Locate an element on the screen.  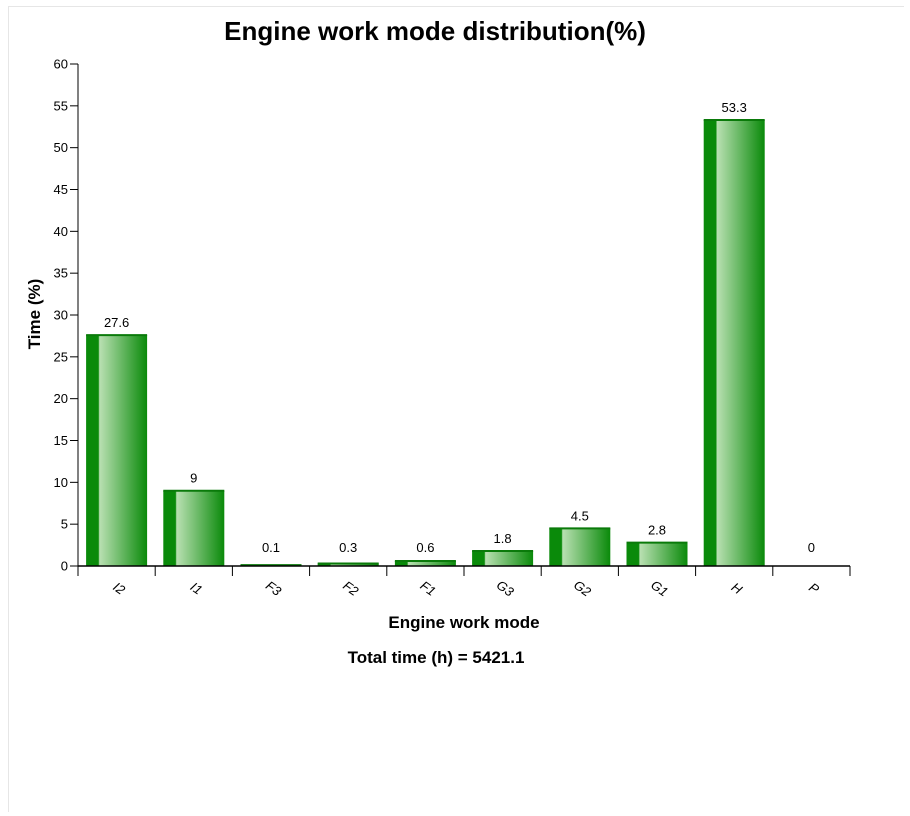
bar-f2 is located at coordinates (348, 564).